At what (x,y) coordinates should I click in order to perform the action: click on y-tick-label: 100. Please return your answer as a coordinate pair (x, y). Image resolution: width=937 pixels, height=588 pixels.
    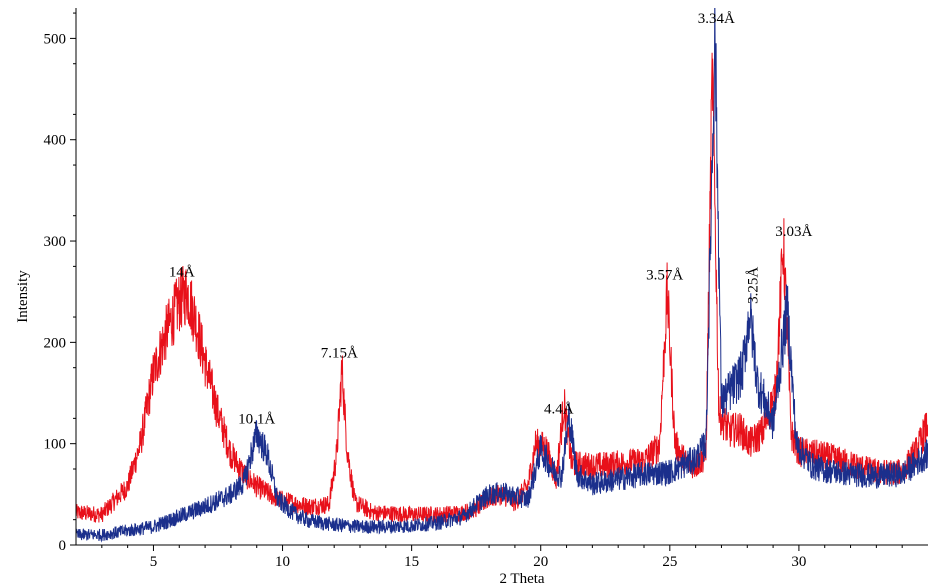
    Looking at the image, I should click on (55, 445).